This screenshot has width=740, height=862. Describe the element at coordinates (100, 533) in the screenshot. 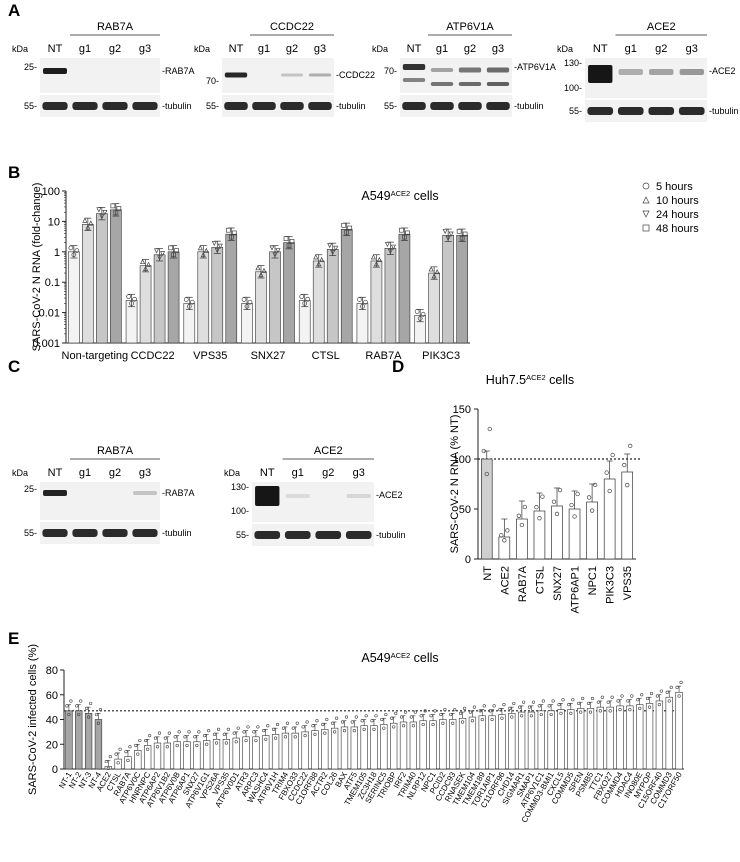

I see `blot-tubulin-strip` at that location.